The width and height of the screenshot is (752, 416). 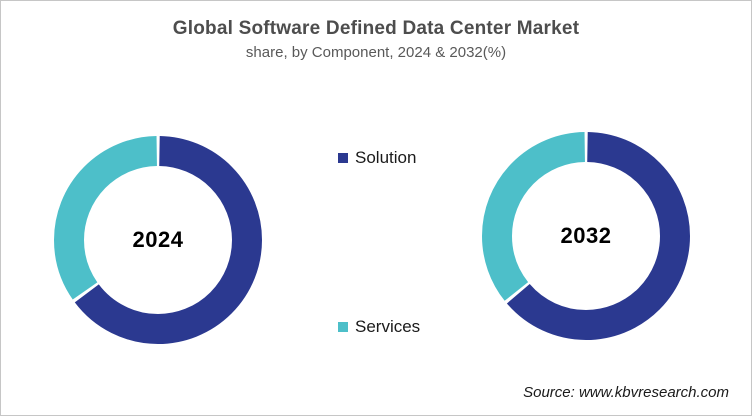 I want to click on legend-label-services: Services, so click(x=388, y=326).